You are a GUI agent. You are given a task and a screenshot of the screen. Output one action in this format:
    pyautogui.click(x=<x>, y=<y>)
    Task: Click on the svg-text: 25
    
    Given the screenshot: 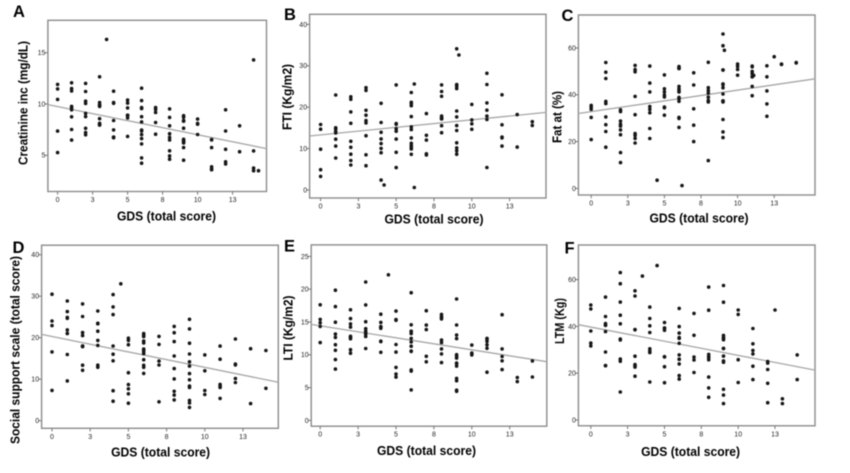 What is the action you would take?
    pyautogui.click(x=305, y=257)
    